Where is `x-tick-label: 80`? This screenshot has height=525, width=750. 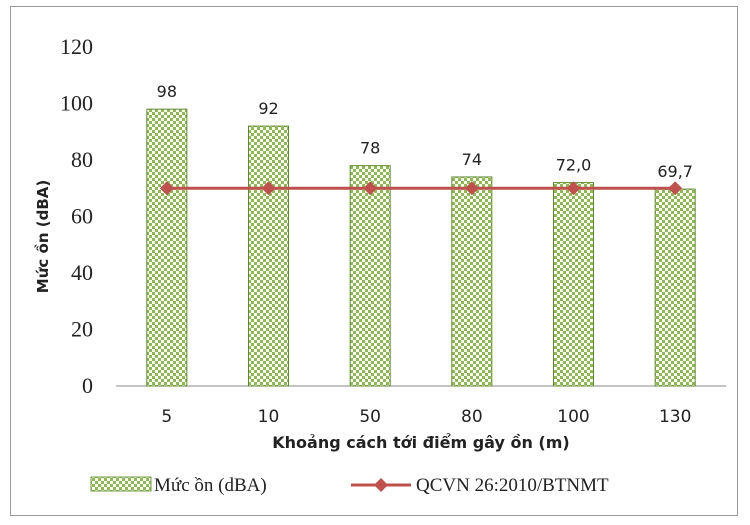 x-tick-label: 80 is located at coordinates (472, 417).